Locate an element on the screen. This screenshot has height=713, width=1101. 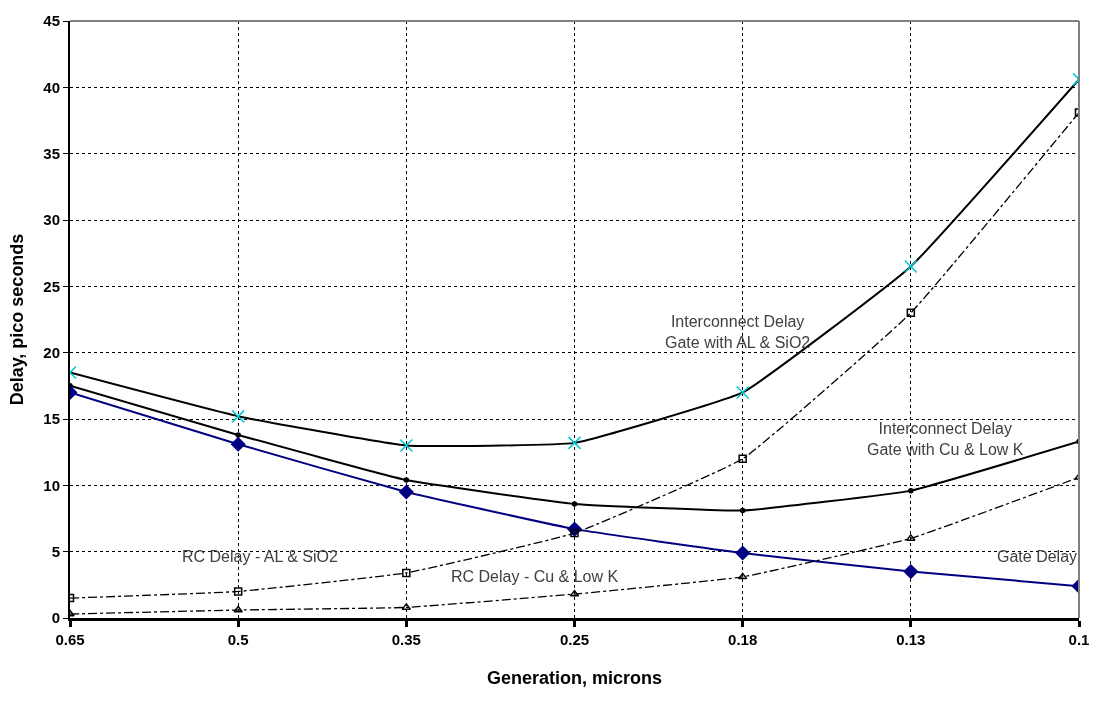
series-label: Interconnect Delay Gate with Cu & Low K is located at coordinates (945, 439).